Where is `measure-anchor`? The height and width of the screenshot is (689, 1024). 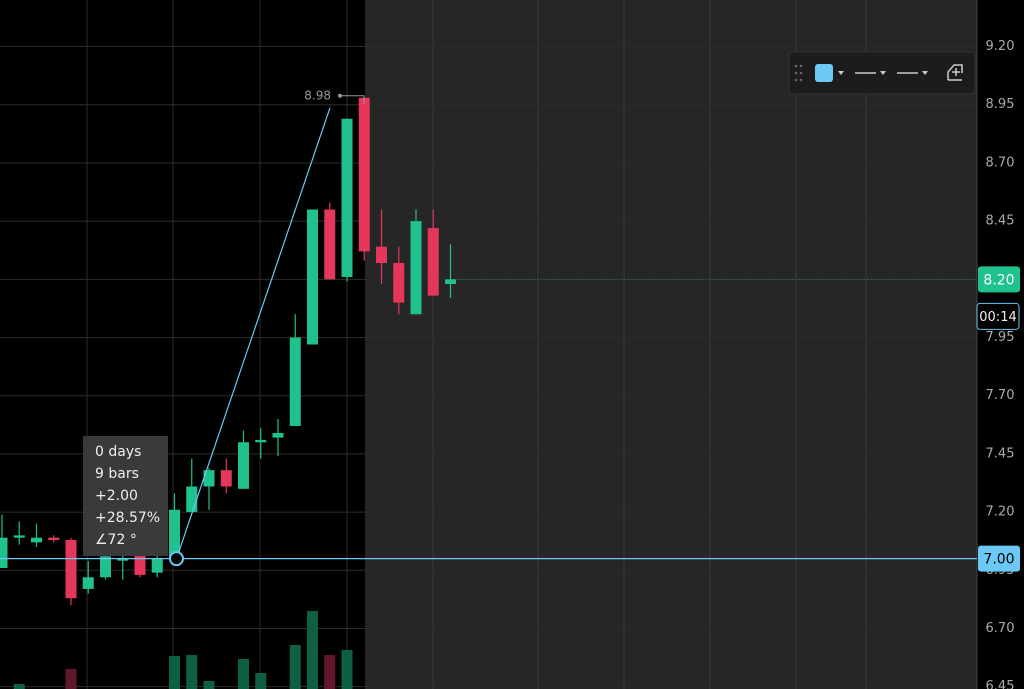
measure-anchor is located at coordinates (176, 559).